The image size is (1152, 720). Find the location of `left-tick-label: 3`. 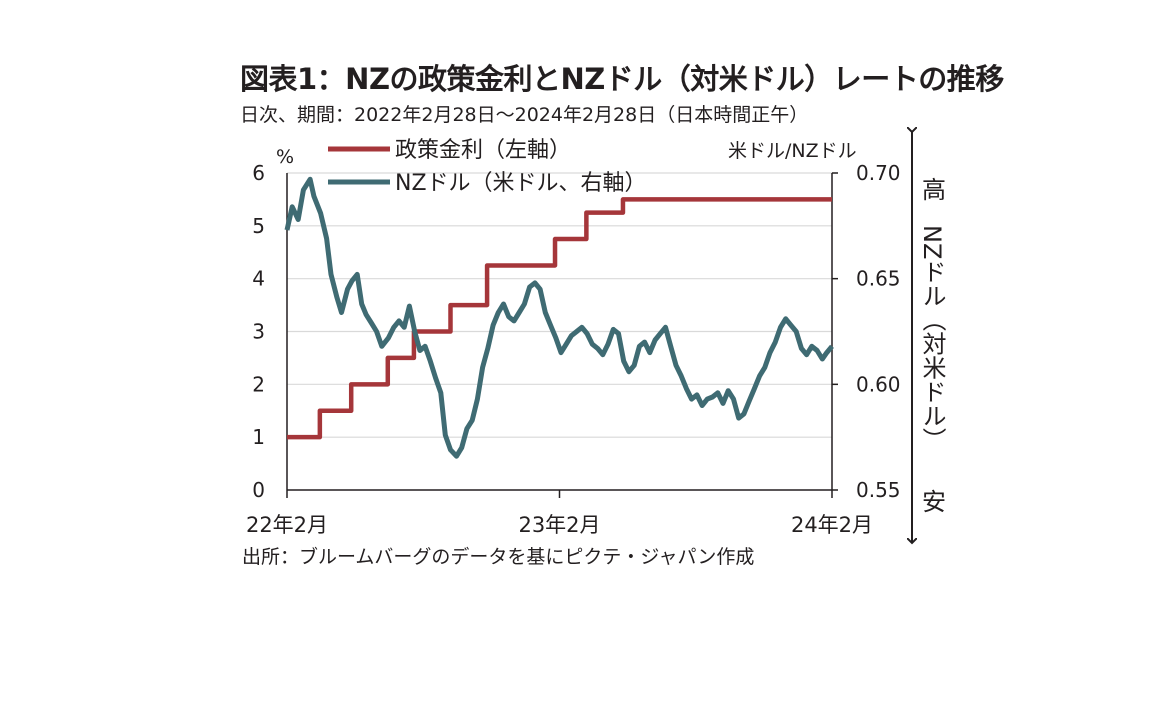

left-tick-label: 3 is located at coordinates (258, 332).